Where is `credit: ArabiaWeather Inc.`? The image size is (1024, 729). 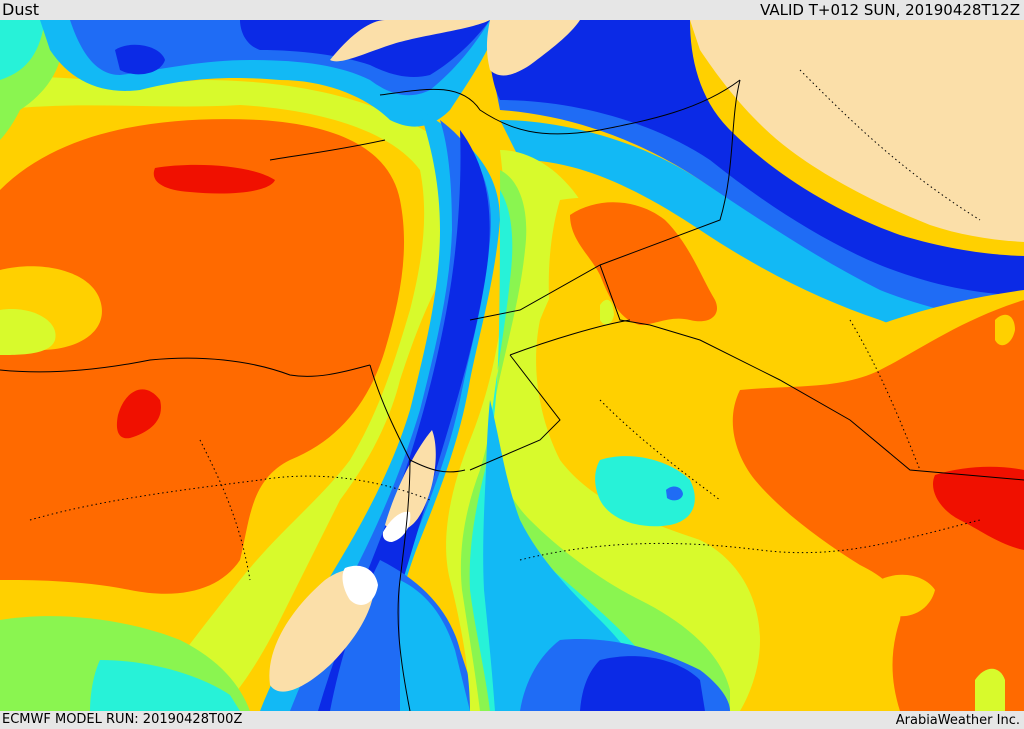 credit: ArabiaWeather Inc. is located at coordinates (957, 720).